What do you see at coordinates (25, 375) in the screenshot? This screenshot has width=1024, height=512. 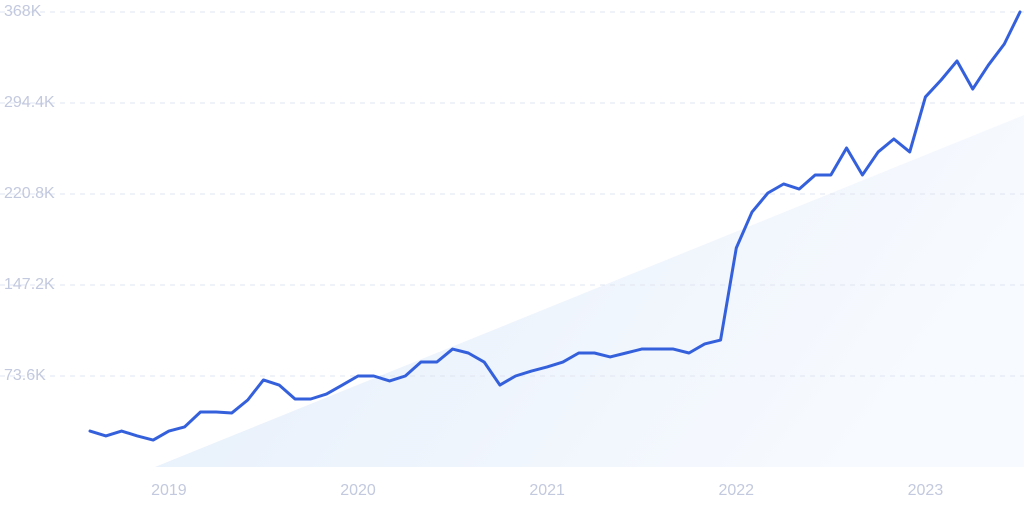 I see `y-tick-label: 73.6K` at bounding box center [25, 375].